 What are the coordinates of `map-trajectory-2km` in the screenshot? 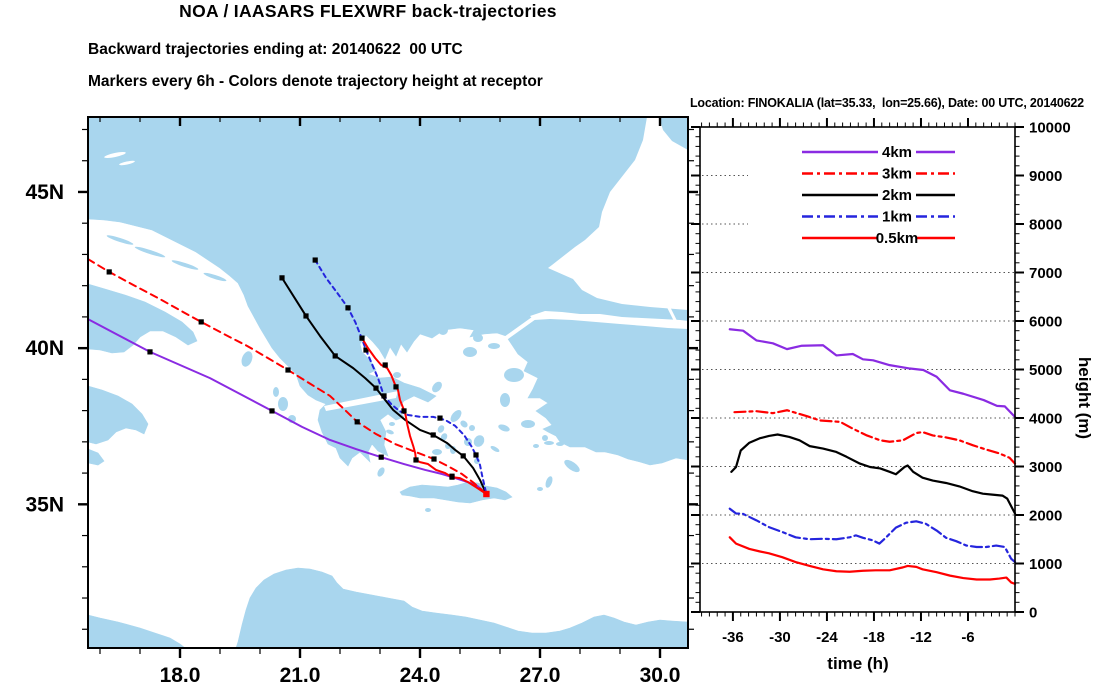 It's located at (383, 385).